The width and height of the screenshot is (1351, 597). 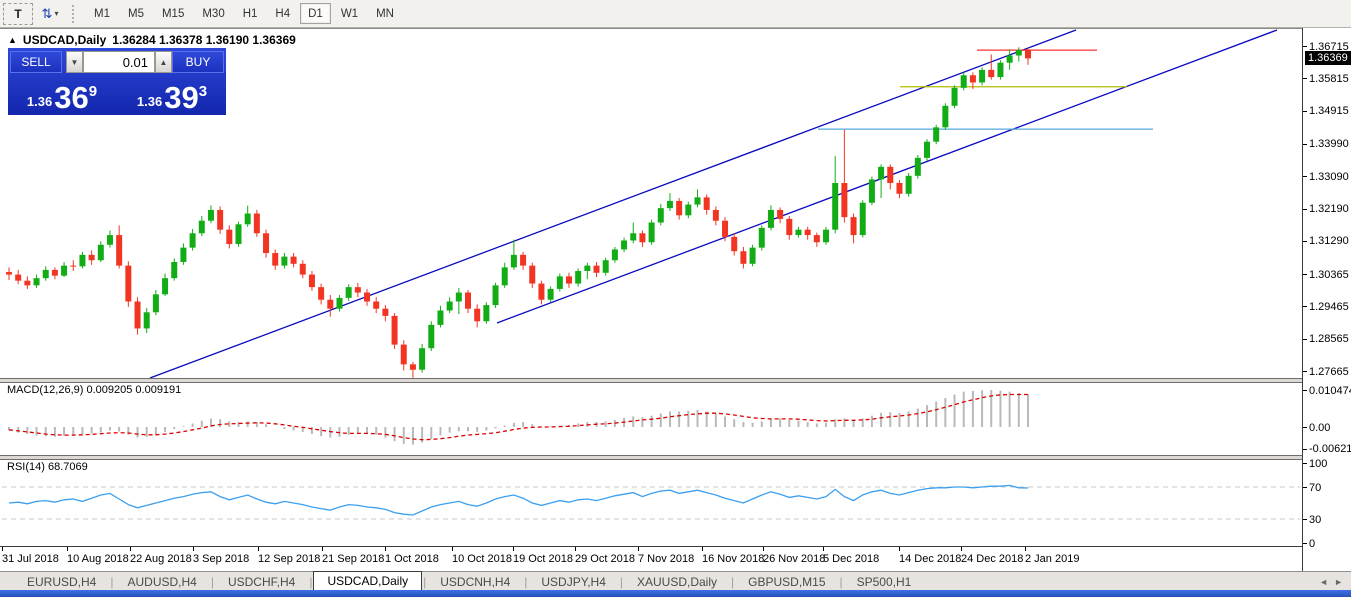 What do you see at coordinates (30, 559) in the screenshot?
I see `date-axis-label: 31 Jul 2018` at bounding box center [30, 559].